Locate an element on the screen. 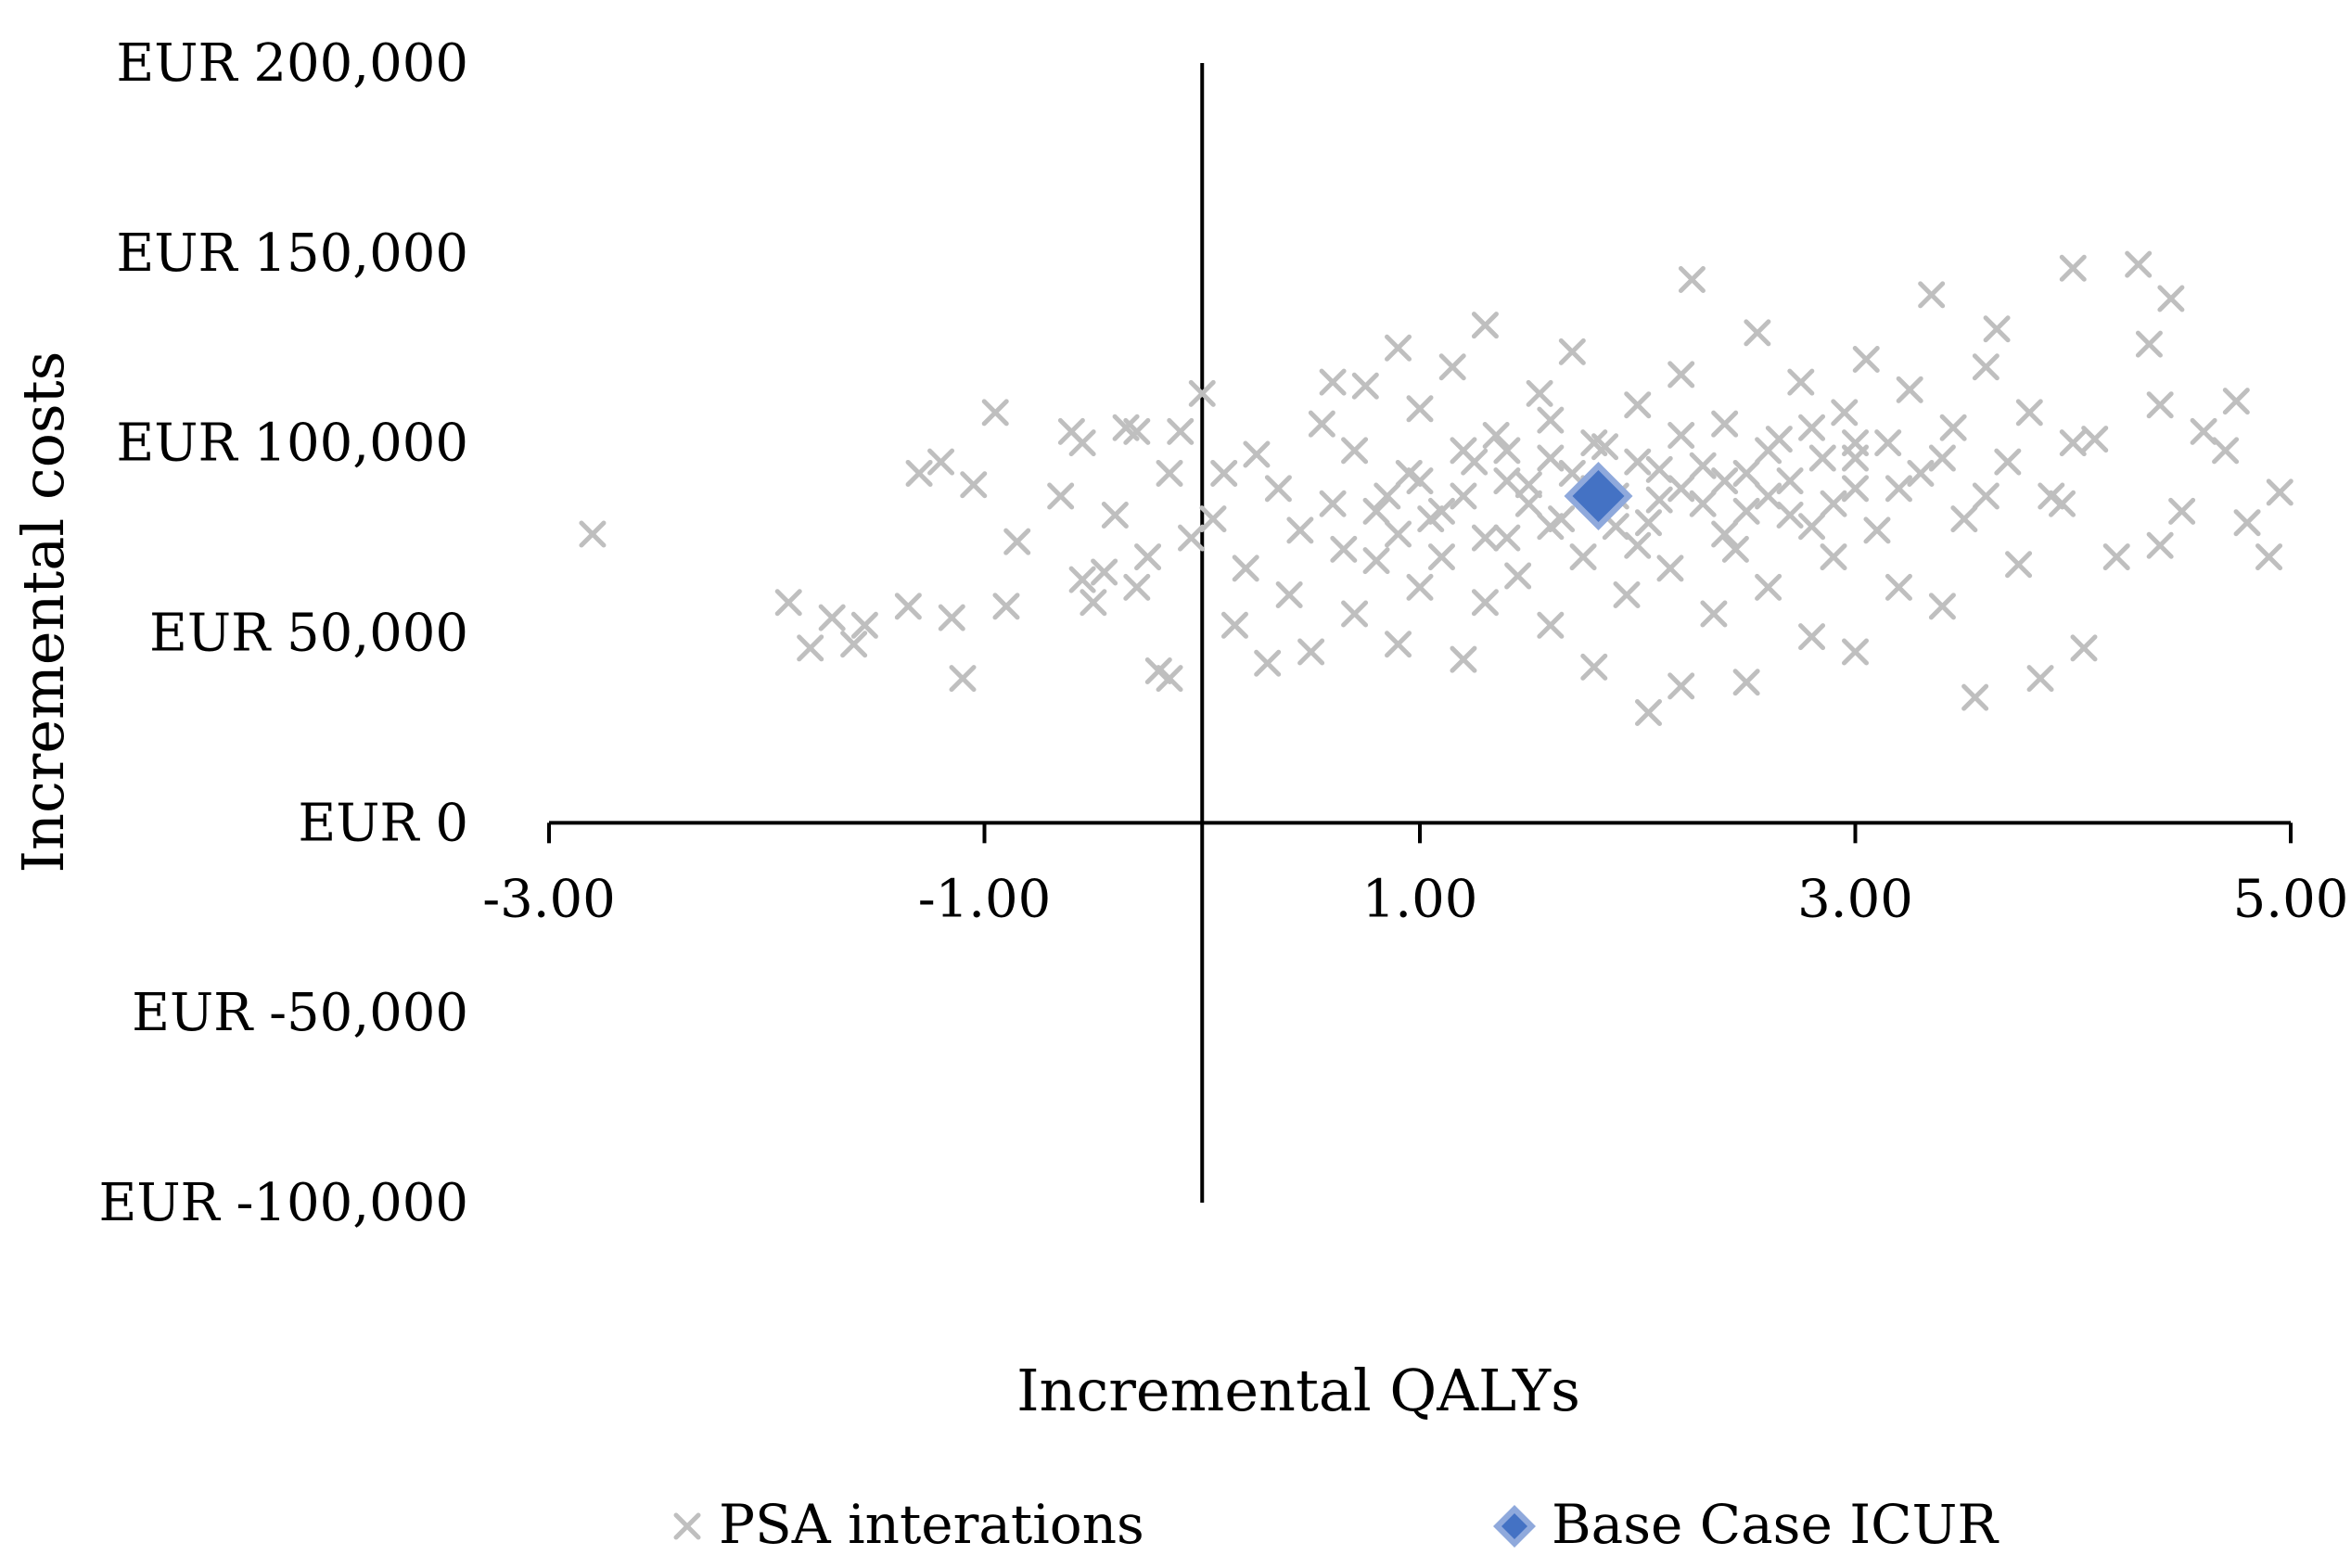 The height and width of the screenshot is (1568, 2351). x-tick-label: 5.00 is located at coordinates (2291, 899).